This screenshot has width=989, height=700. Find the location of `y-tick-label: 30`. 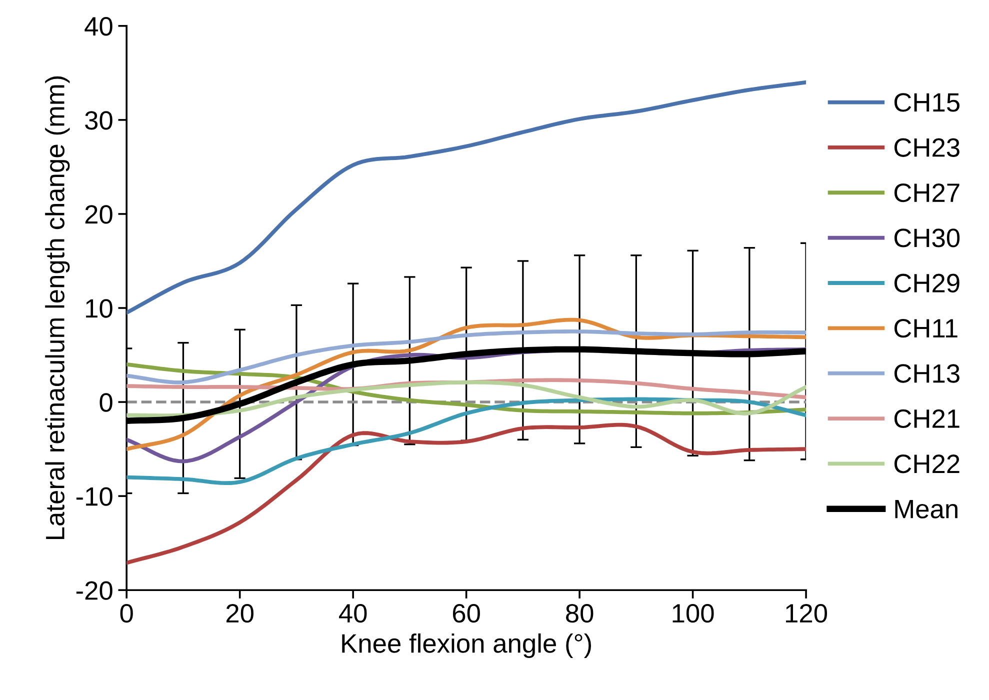

y-tick-label: 30 is located at coordinates (98, 120).